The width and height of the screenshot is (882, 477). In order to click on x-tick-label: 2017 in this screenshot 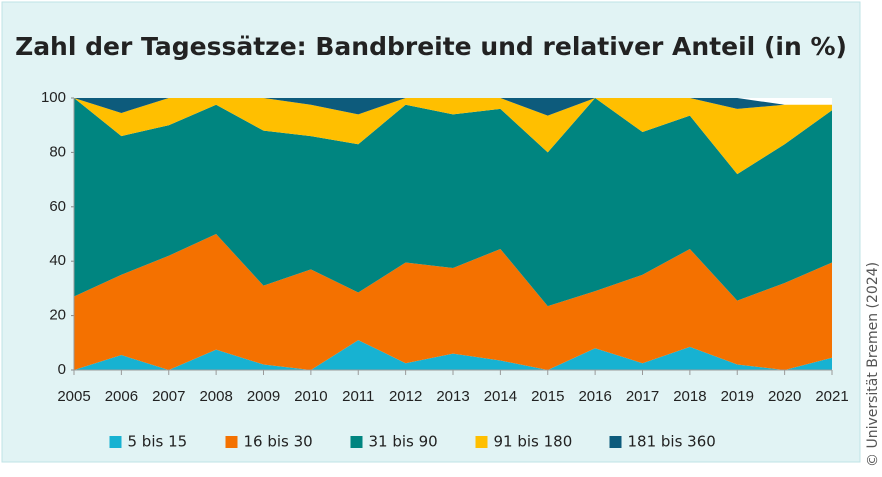, I will do `click(642, 396)`.